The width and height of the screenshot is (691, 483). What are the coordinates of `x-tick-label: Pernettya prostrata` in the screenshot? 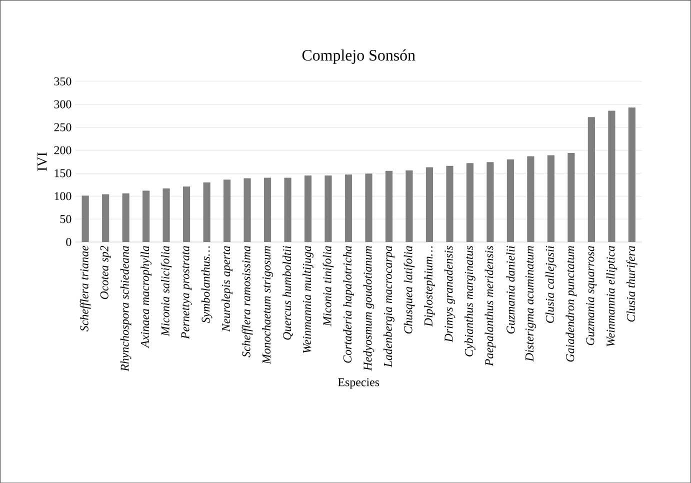 It's located at (186, 293).